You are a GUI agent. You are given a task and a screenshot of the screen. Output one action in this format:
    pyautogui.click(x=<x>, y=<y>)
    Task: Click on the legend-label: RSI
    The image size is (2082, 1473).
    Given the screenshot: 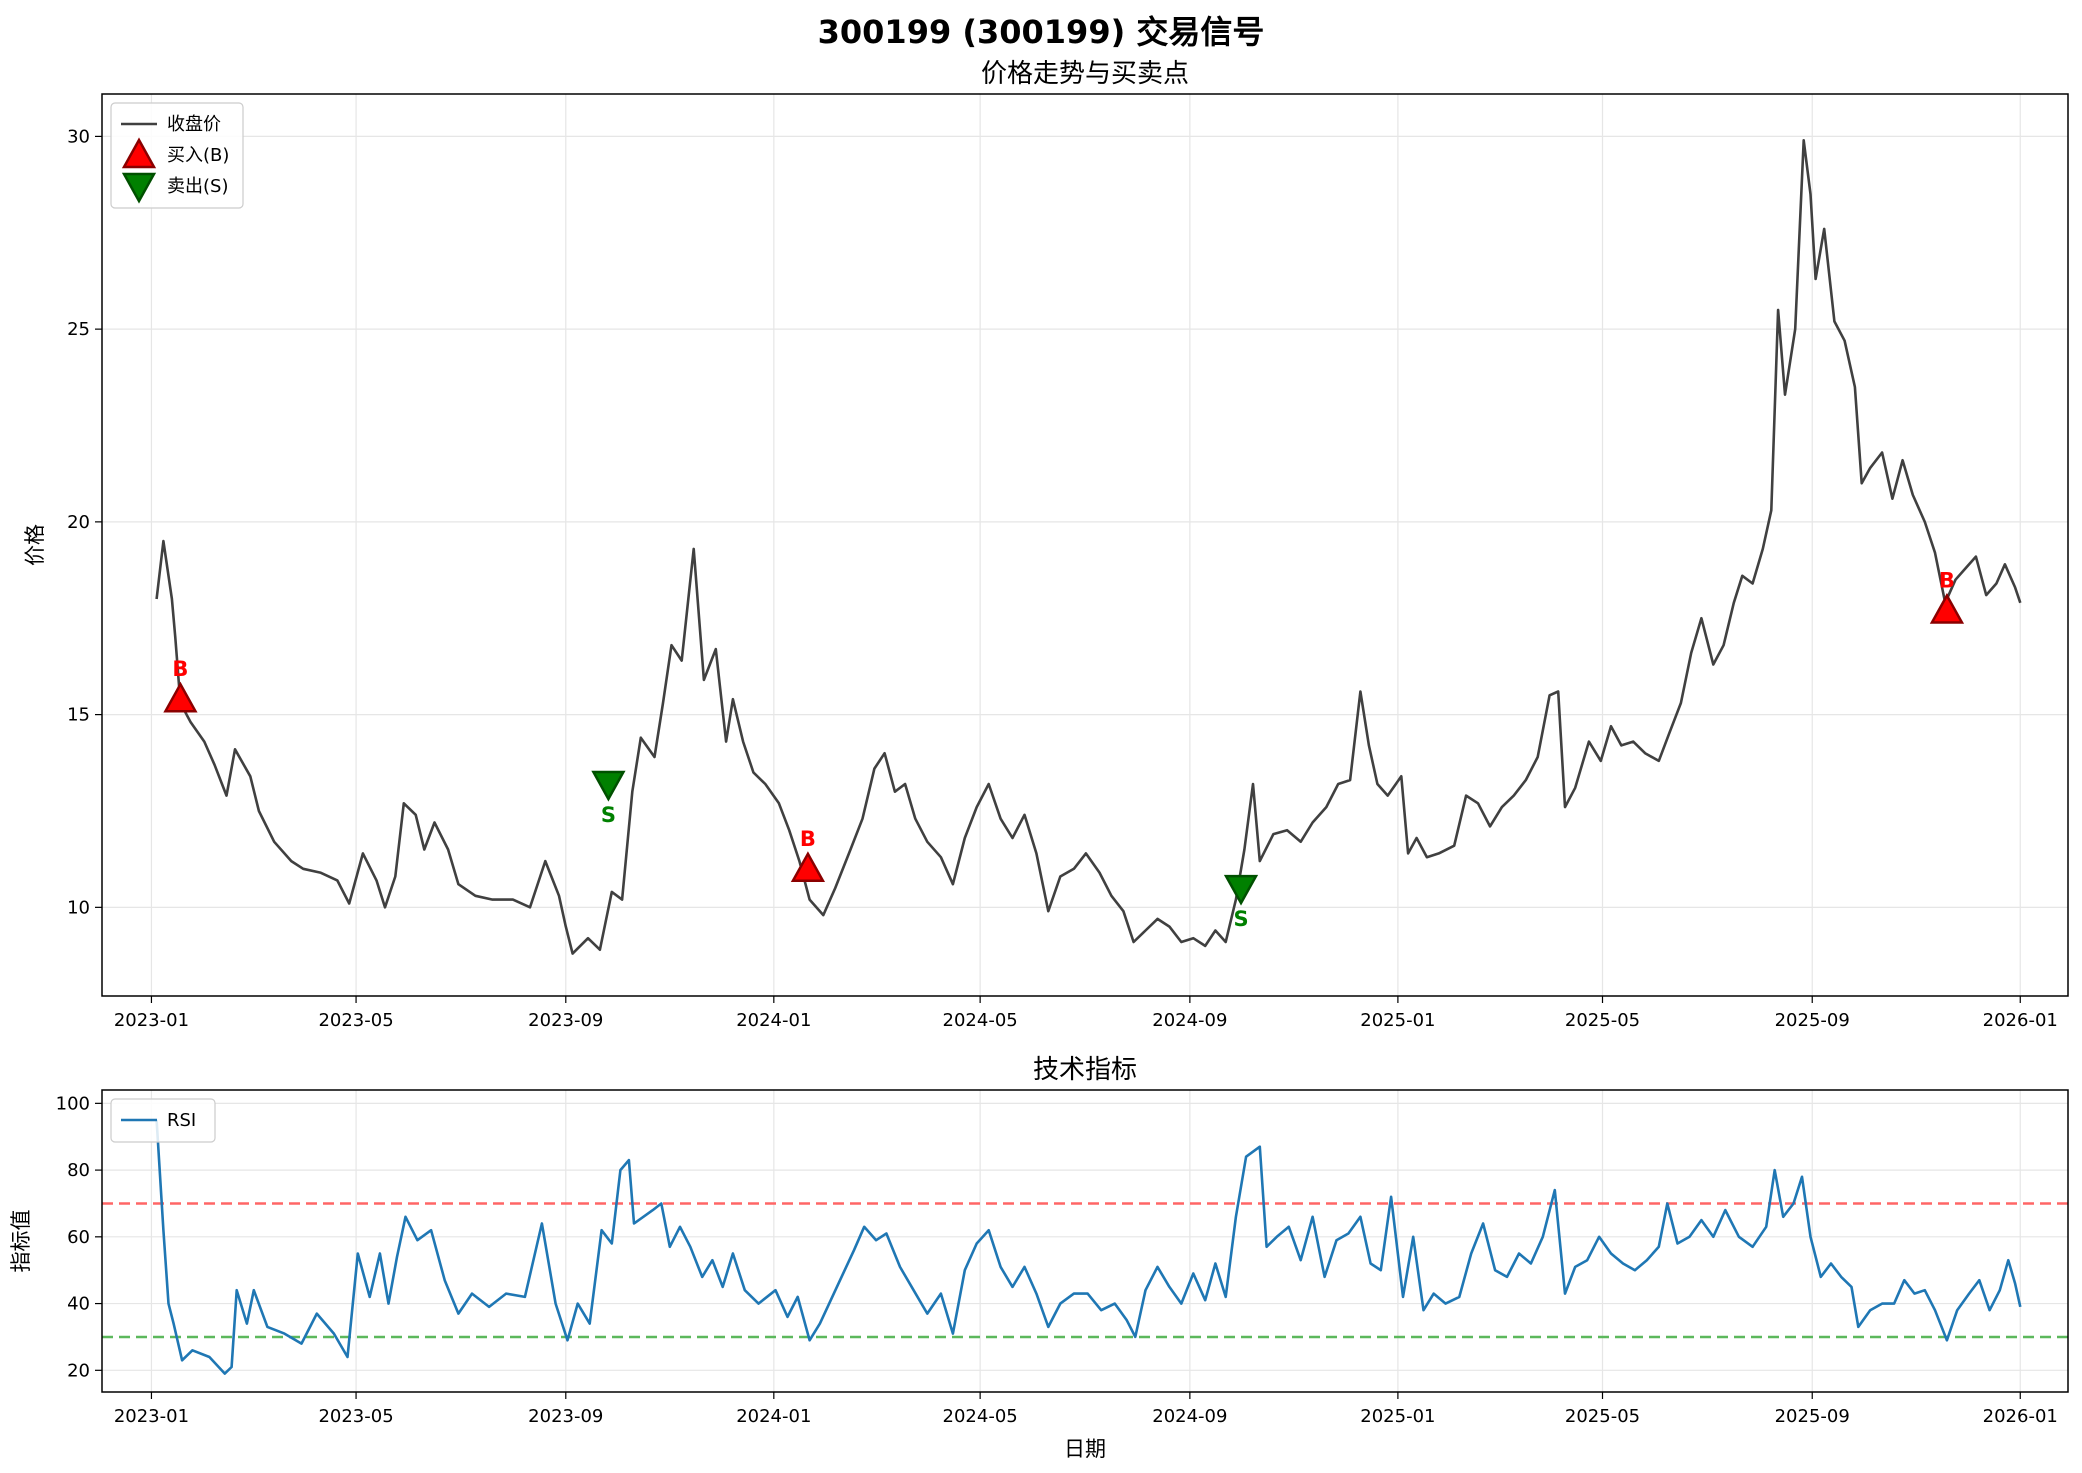 What is the action you would take?
    pyautogui.click(x=181, y=1120)
    